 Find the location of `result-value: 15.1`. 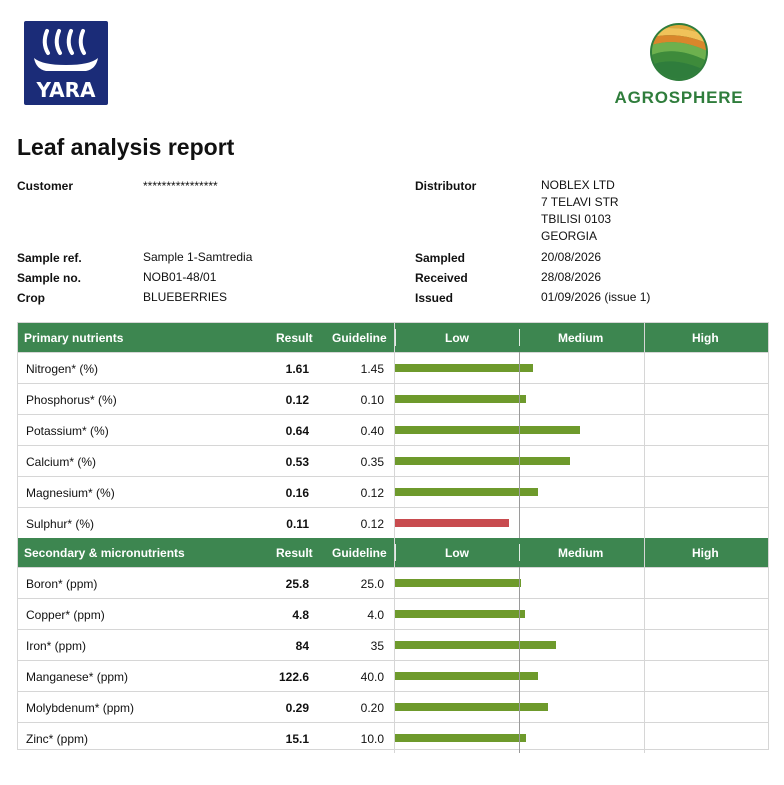

result-value: 15.1 is located at coordinates (297, 739).